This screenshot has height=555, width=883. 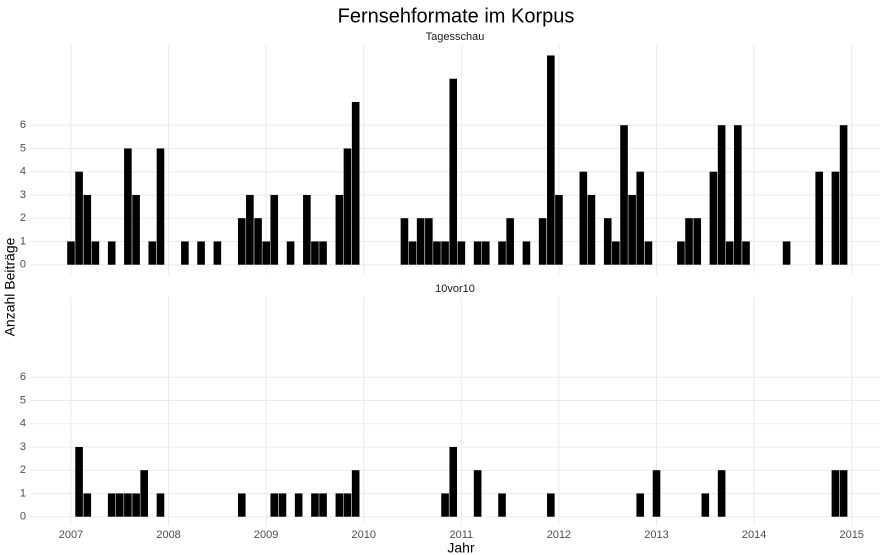 What do you see at coordinates (10, 286) in the screenshot?
I see `y-axis-title: Anzahl Beiträge` at bounding box center [10, 286].